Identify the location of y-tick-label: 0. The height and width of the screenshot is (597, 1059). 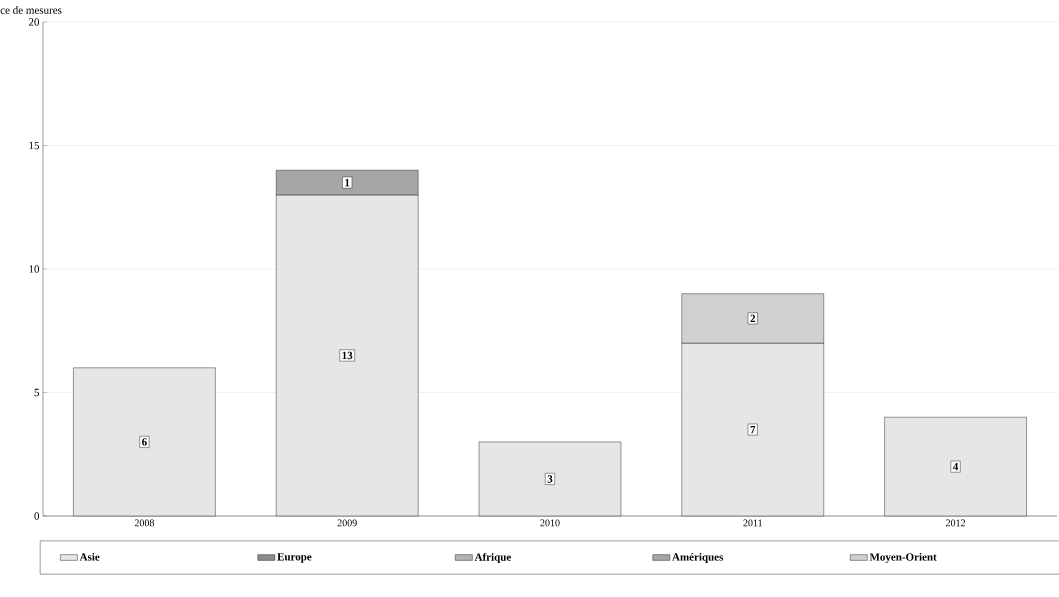
(37, 516).